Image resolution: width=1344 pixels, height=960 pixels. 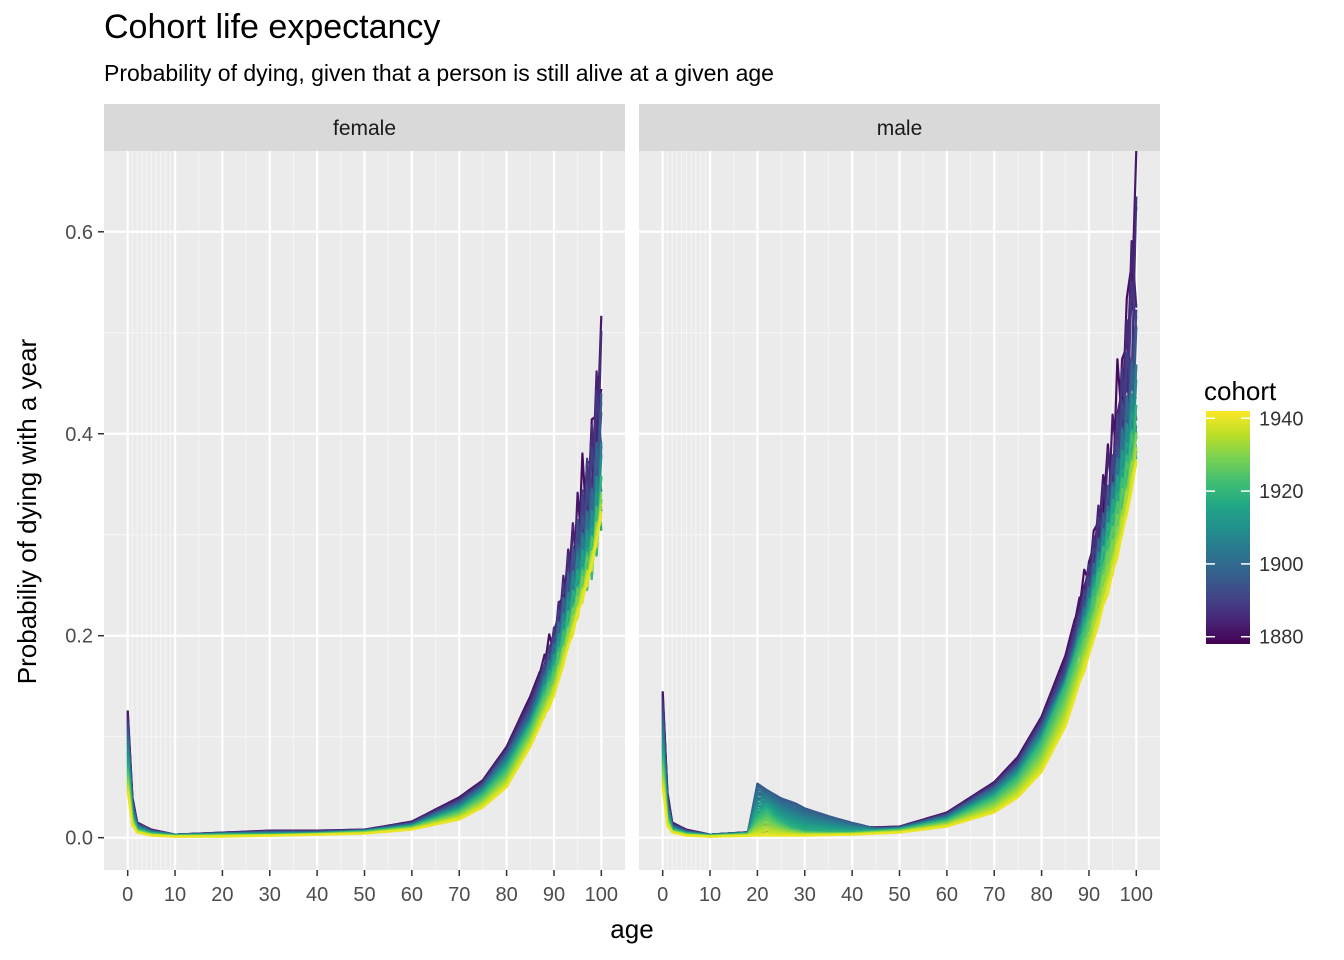 What do you see at coordinates (79, 435) in the screenshot?
I see `y-tick-label: 0.4` at bounding box center [79, 435].